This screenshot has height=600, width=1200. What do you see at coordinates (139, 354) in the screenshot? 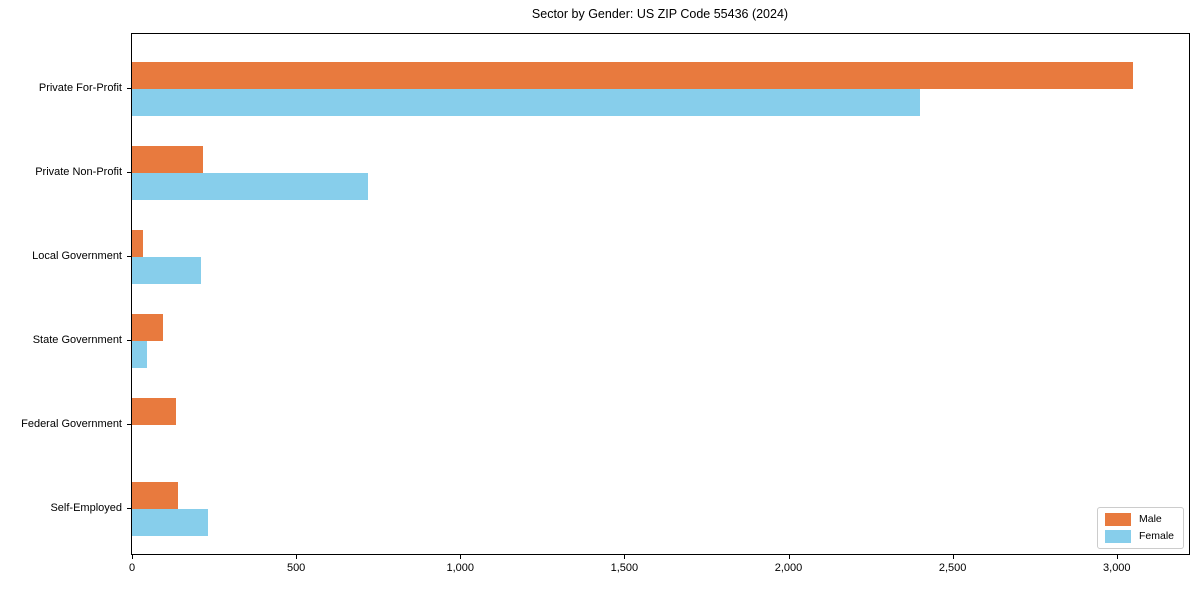
I see `bar-female-state-government` at bounding box center [139, 354].